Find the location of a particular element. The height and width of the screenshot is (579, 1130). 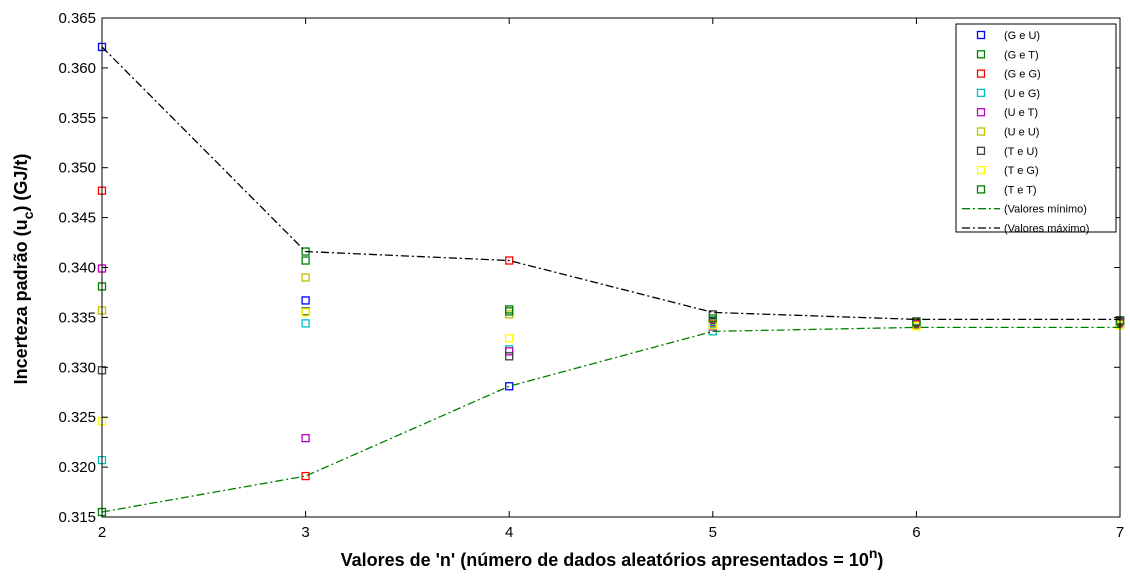

legend-entry-t-e-u: (T e U) is located at coordinates (1007, 152).